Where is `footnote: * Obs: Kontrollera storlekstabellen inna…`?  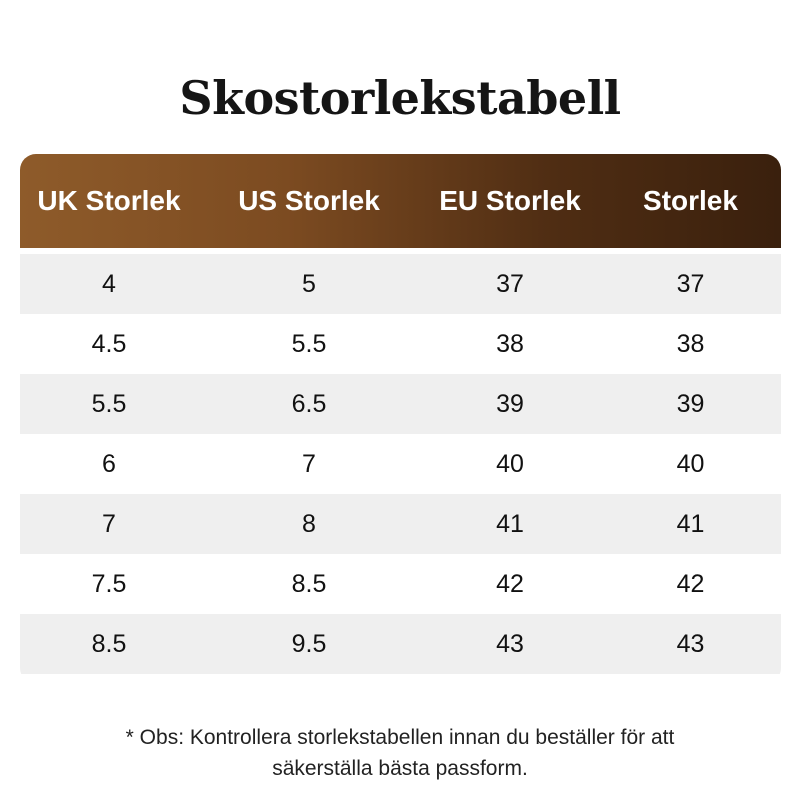 footnote: * Obs: Kontrollera storlekstabellen inna… is located at coordinates (400, 753).